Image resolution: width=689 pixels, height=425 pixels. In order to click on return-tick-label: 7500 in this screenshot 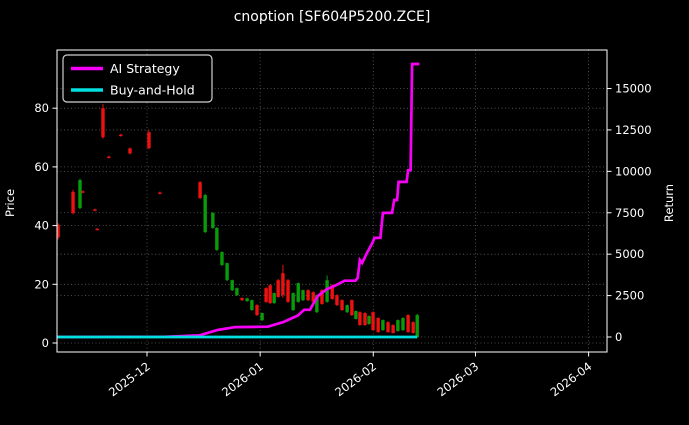, I will do `click(629, 213)`.